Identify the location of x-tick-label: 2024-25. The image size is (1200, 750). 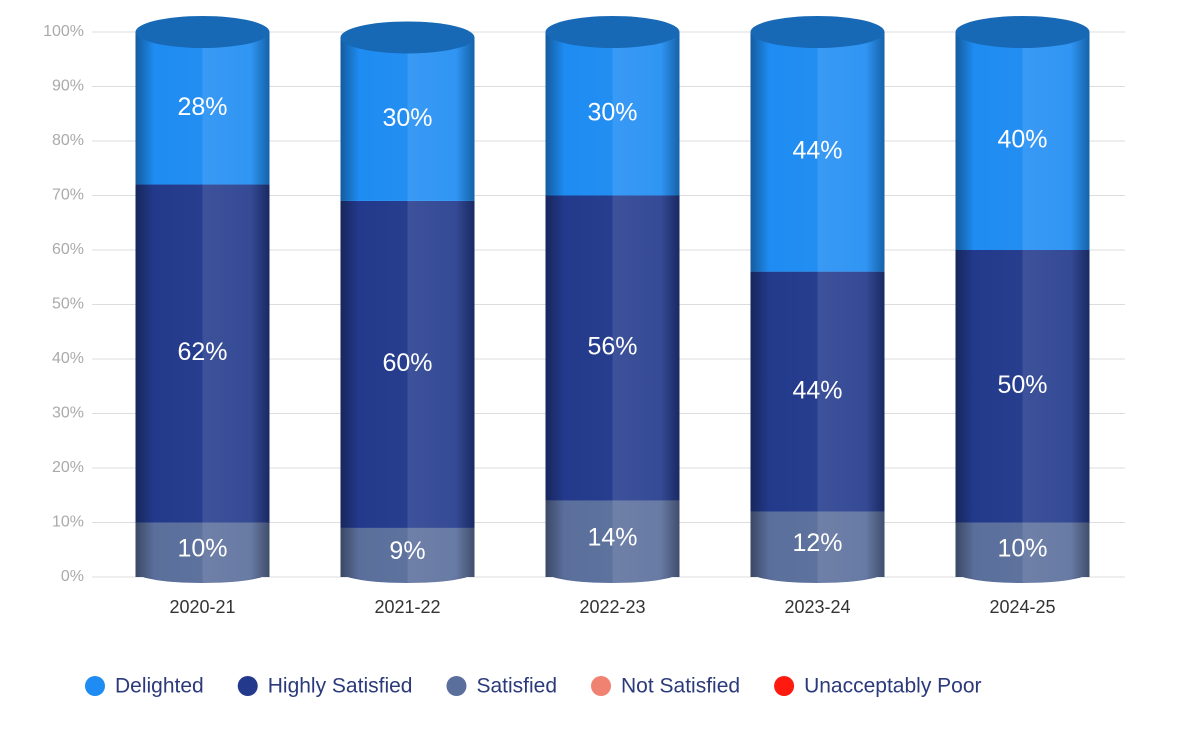
(1022, 607).